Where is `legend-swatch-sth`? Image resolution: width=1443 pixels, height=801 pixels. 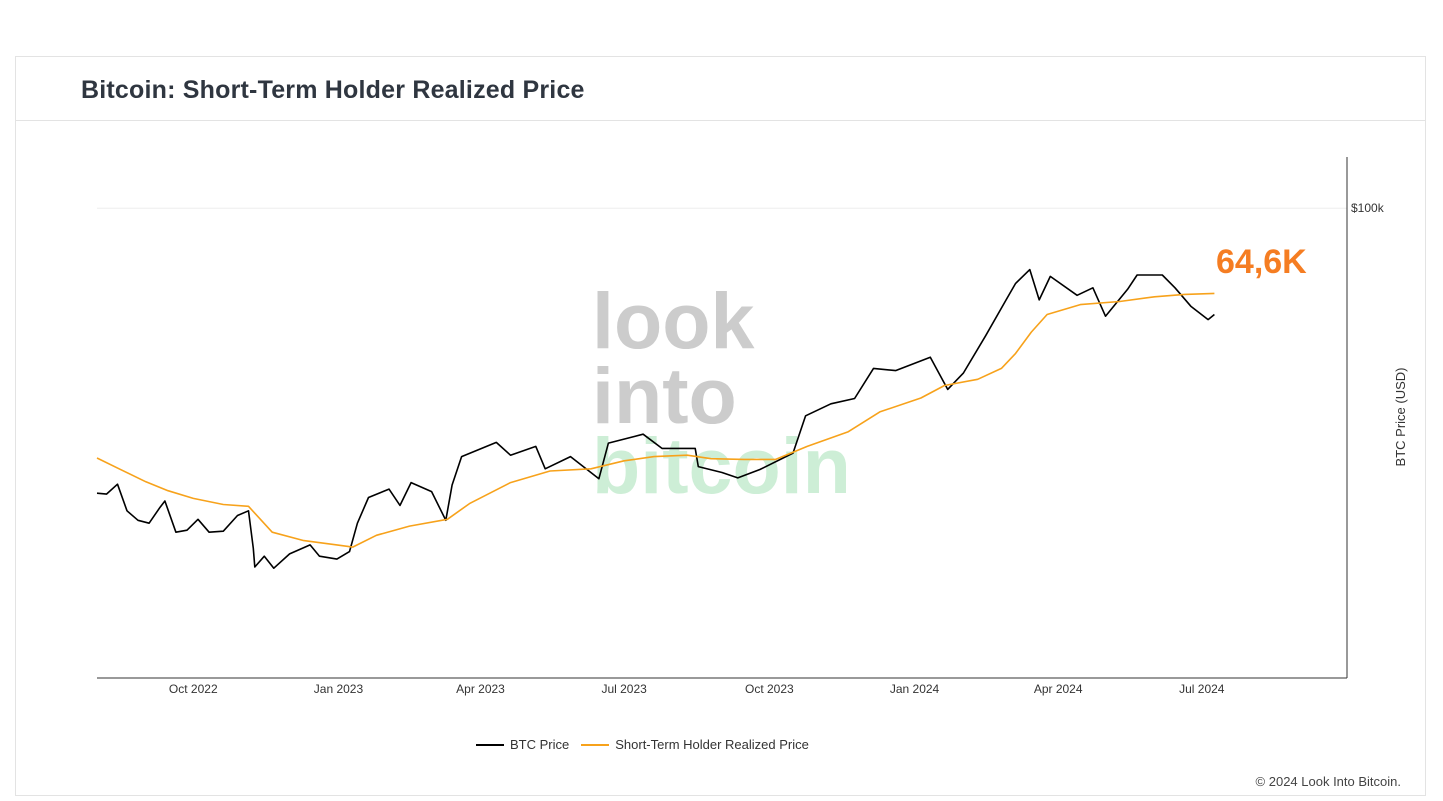
legend-swatch-sth is located at coordinates (595, 744).